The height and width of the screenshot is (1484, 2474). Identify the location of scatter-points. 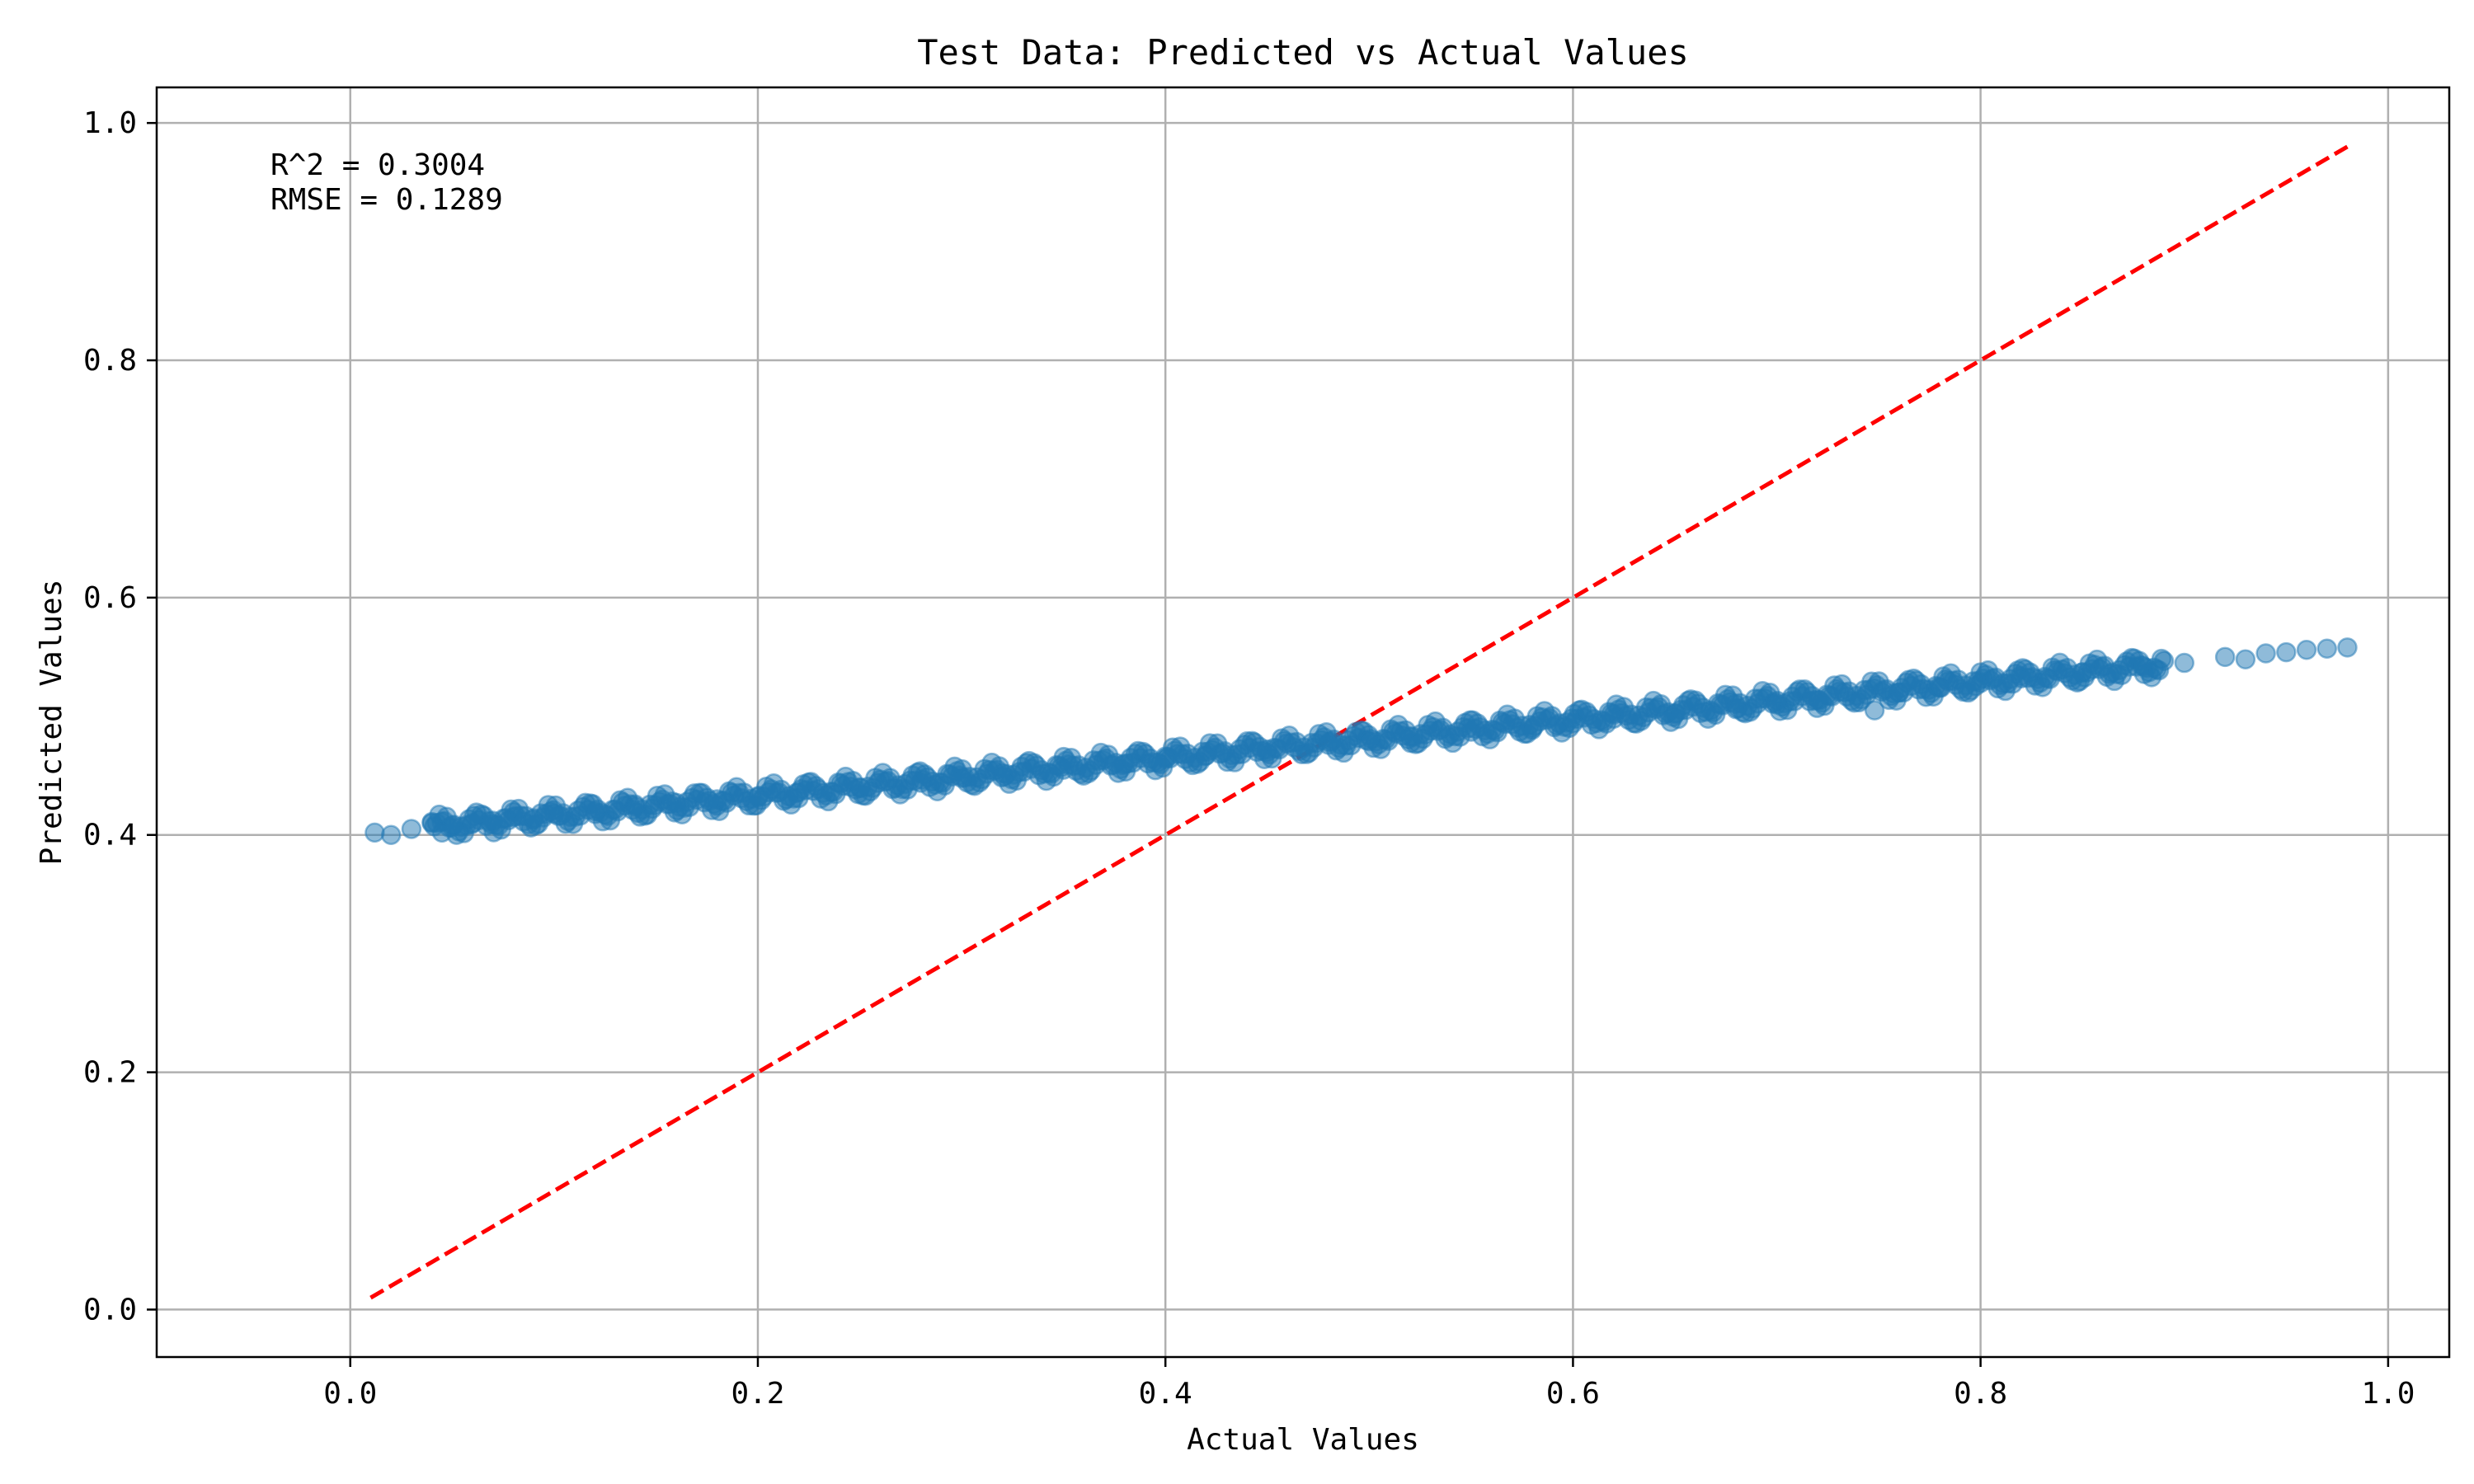
(1361, 741).